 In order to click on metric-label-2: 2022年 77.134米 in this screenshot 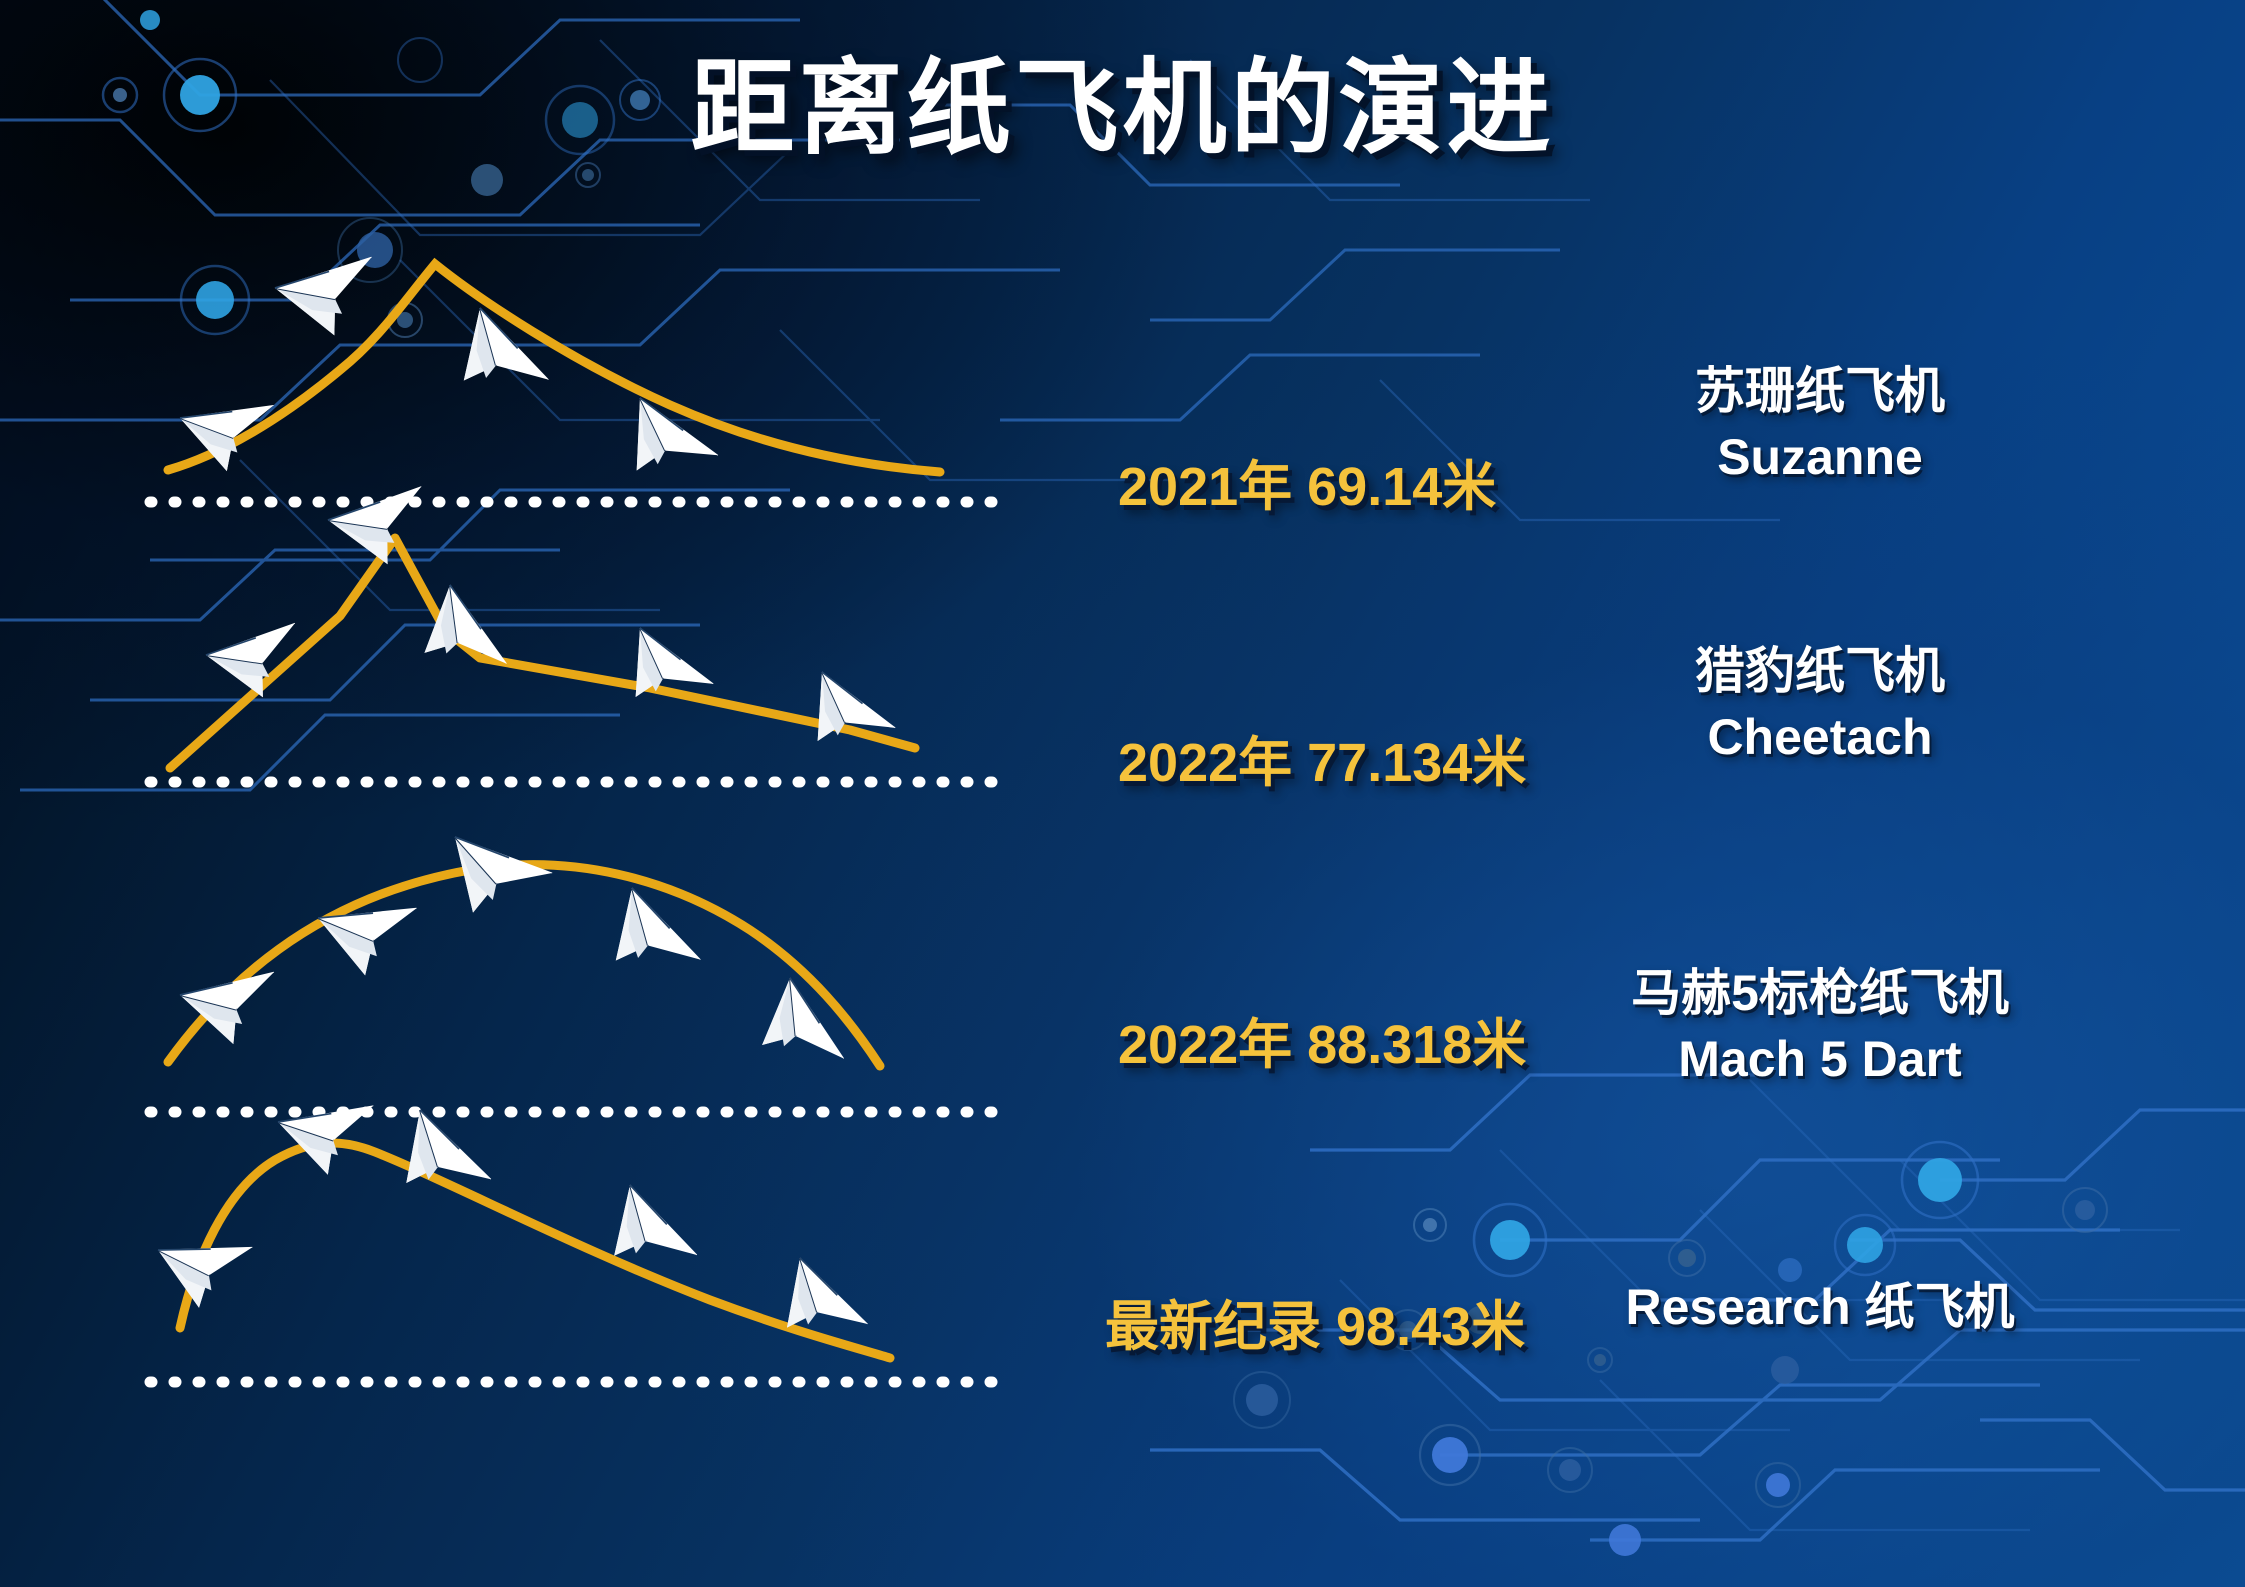, I will do `click(1322, 763)`.